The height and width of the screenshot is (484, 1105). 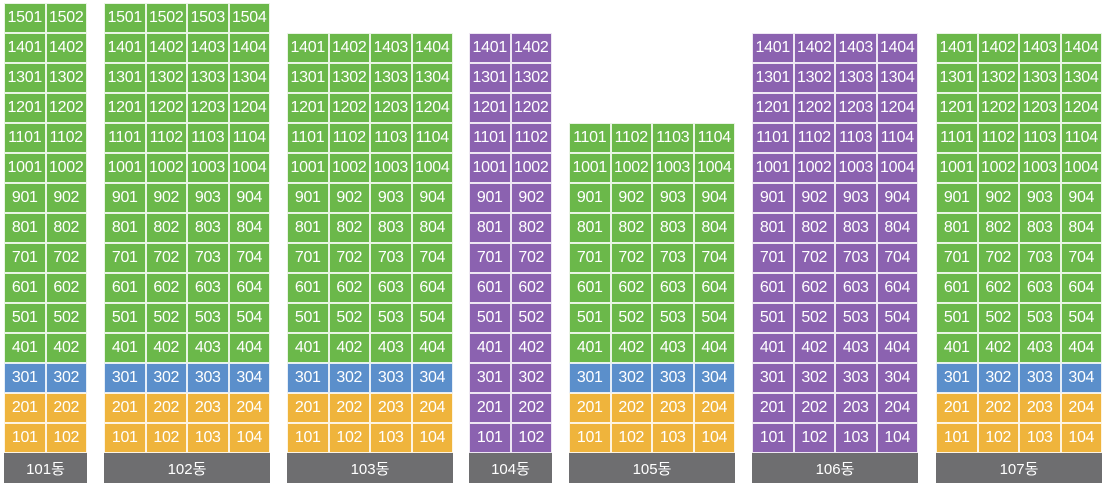 What do you see at coordinates (432, 288) in the screenshot?
I see `unit-cell: 604` at bounding box center [432, 288].